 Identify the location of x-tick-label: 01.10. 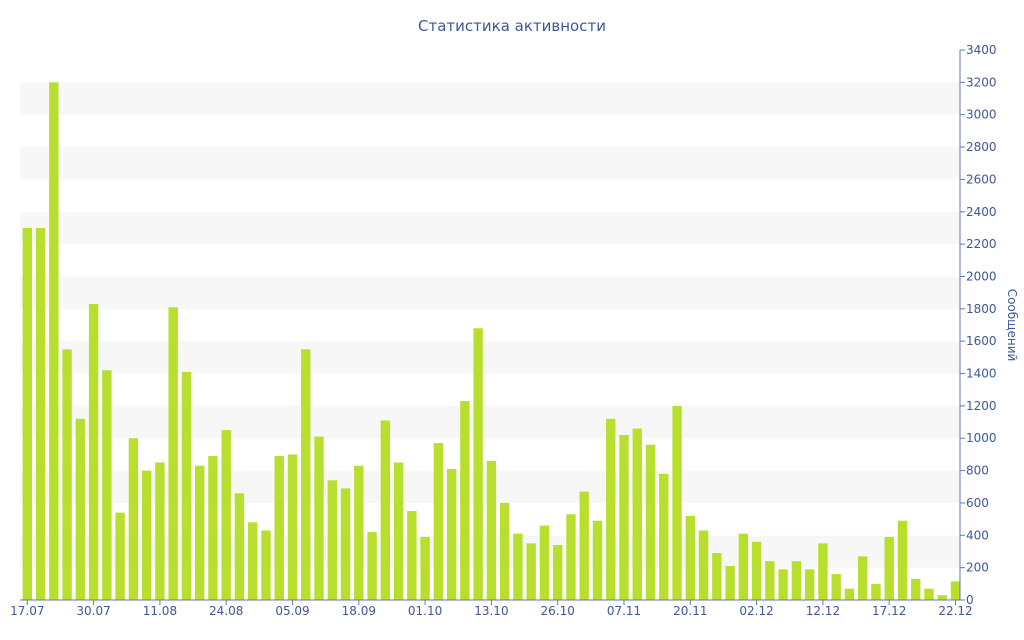
(425, 611).